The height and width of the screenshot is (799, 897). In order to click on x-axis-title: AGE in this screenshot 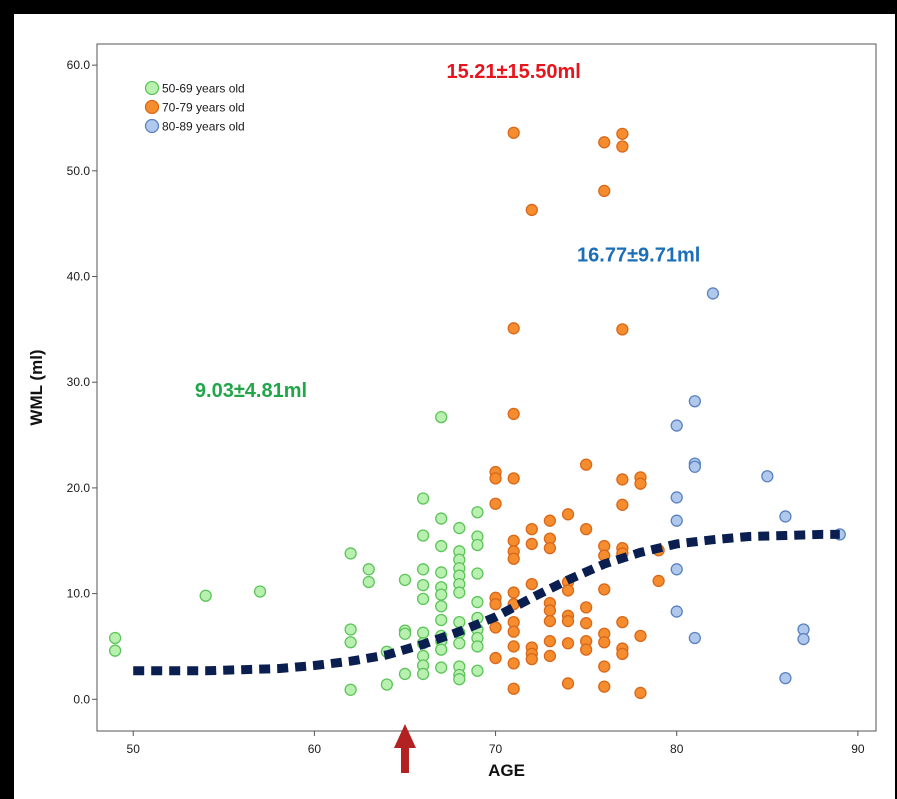, I will do `click(506, 770)`.